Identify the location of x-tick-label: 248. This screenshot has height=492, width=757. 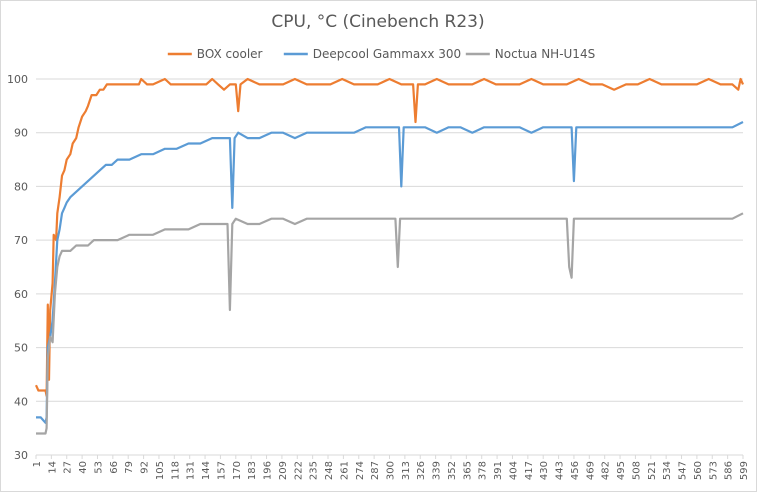
(329, 470).